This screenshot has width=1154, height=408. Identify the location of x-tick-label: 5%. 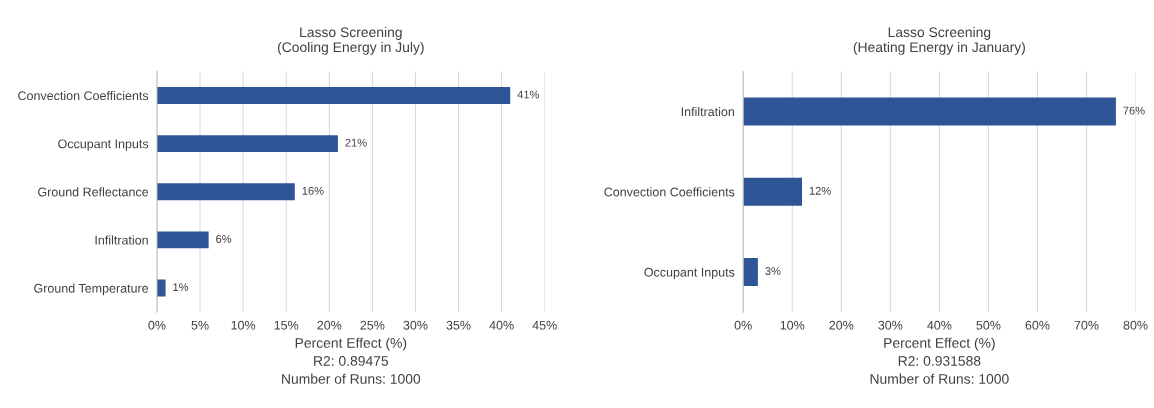
(200, 325).